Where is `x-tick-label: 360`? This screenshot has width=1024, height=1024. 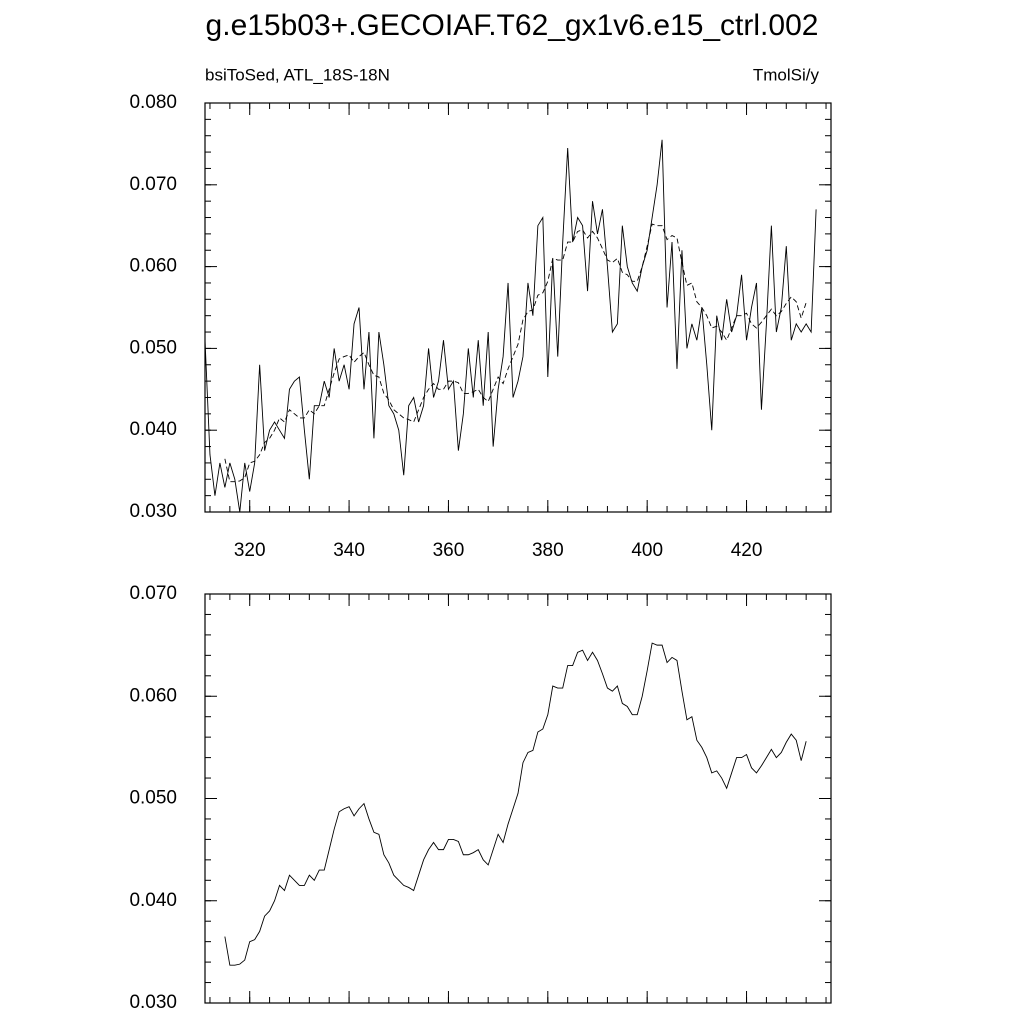
x-tick-label: 360 is located at coordinates (449, 550).